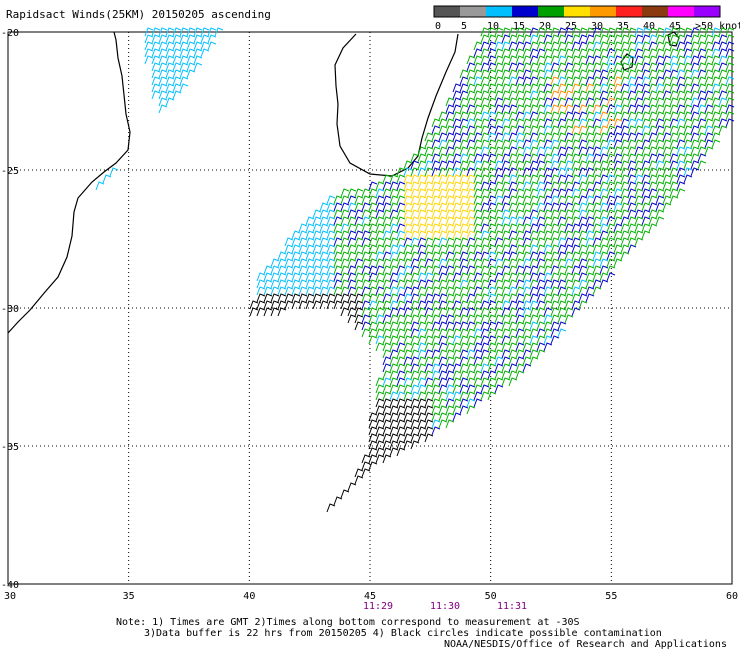 The image size is (740, 650). What do you see at coordinates (438, 26) in the screenshot?
I see `legend-tick-label: 0` at bounding box center [438, 26].